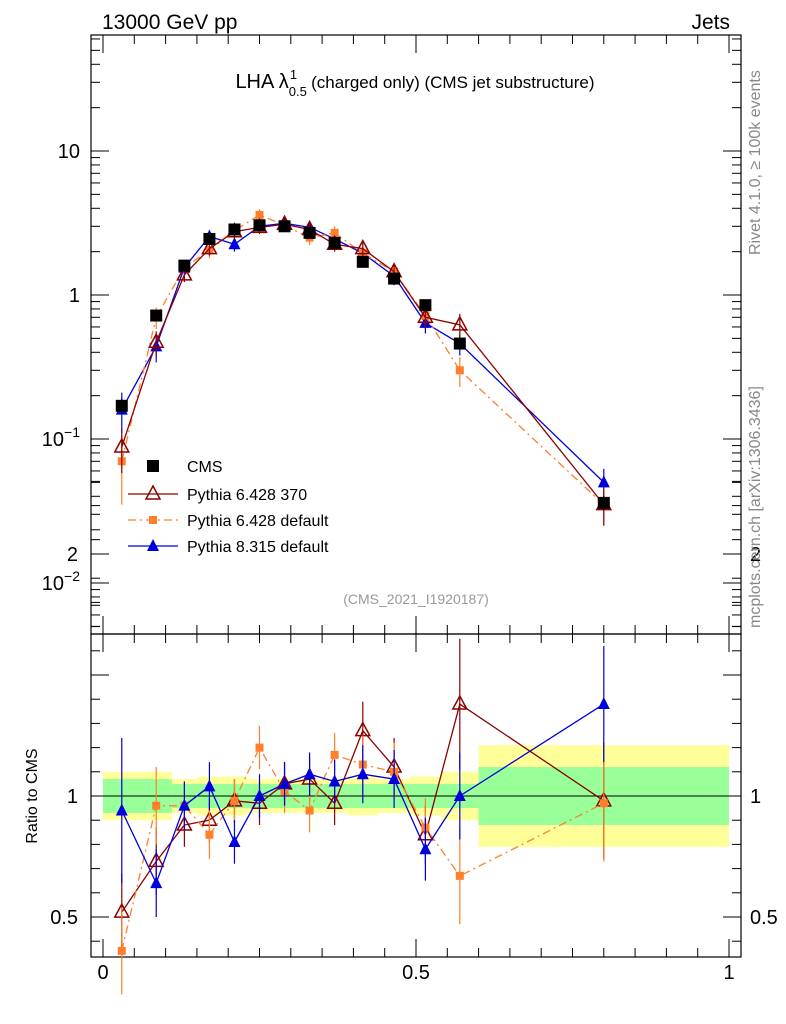 Image resolution: width=786 pixels, height=1024 pixels. What do you see at coordinates (293, 74) in the screenshot?
I see `title-sup: 1` at bounding box center [293, 74].